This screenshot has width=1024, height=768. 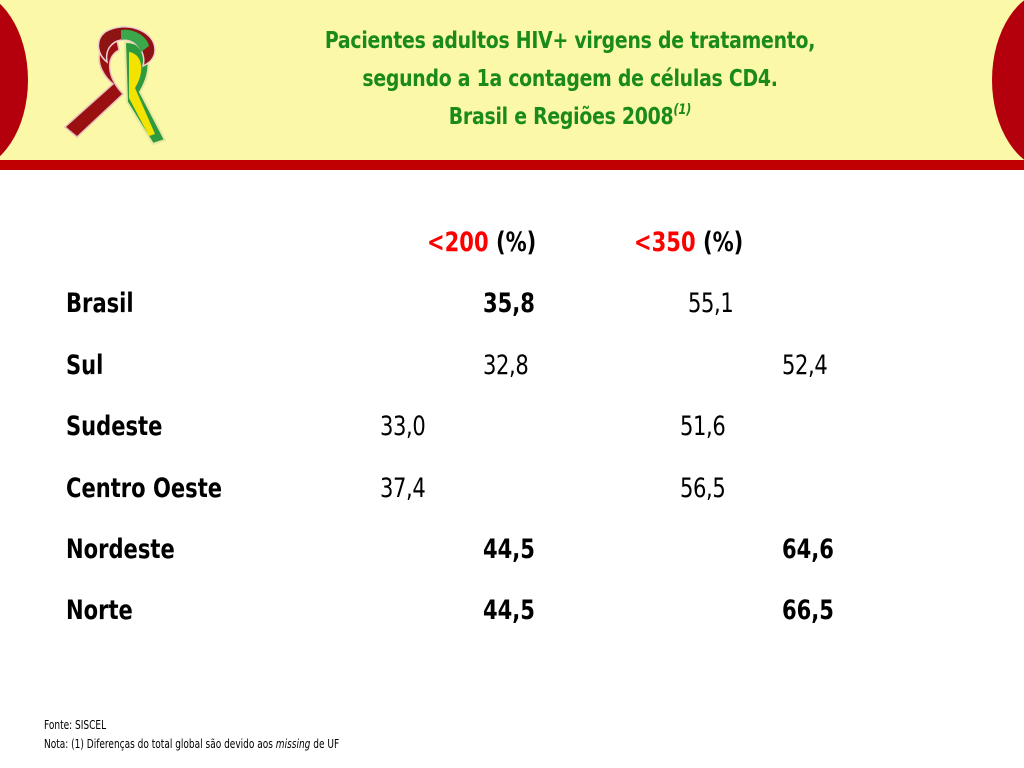 What do you see at coordinates (506, 365) in the screenshot?
I see `value-sul-lt200: 32,8` at bounding box center [506, 365].